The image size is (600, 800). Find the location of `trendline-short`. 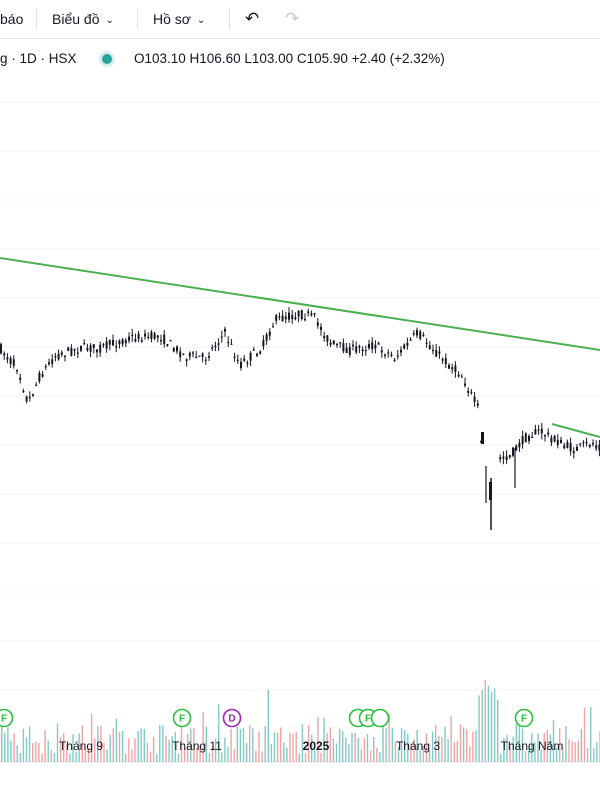

trendline-short is located at coordinates (575, 430).